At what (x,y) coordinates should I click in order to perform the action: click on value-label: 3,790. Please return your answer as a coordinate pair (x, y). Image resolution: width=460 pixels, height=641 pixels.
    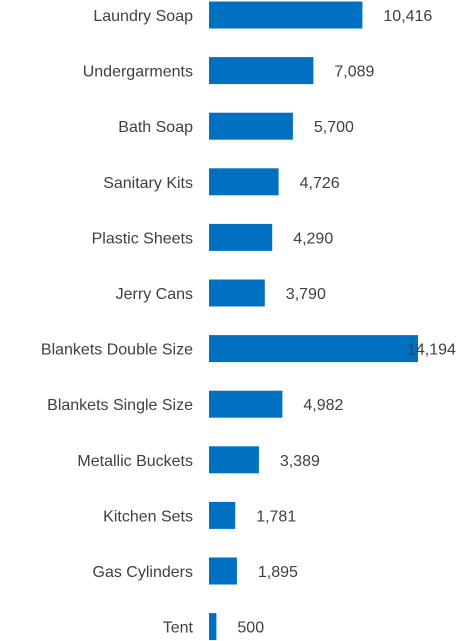
    Looking at the image, I should click on (306, 294).